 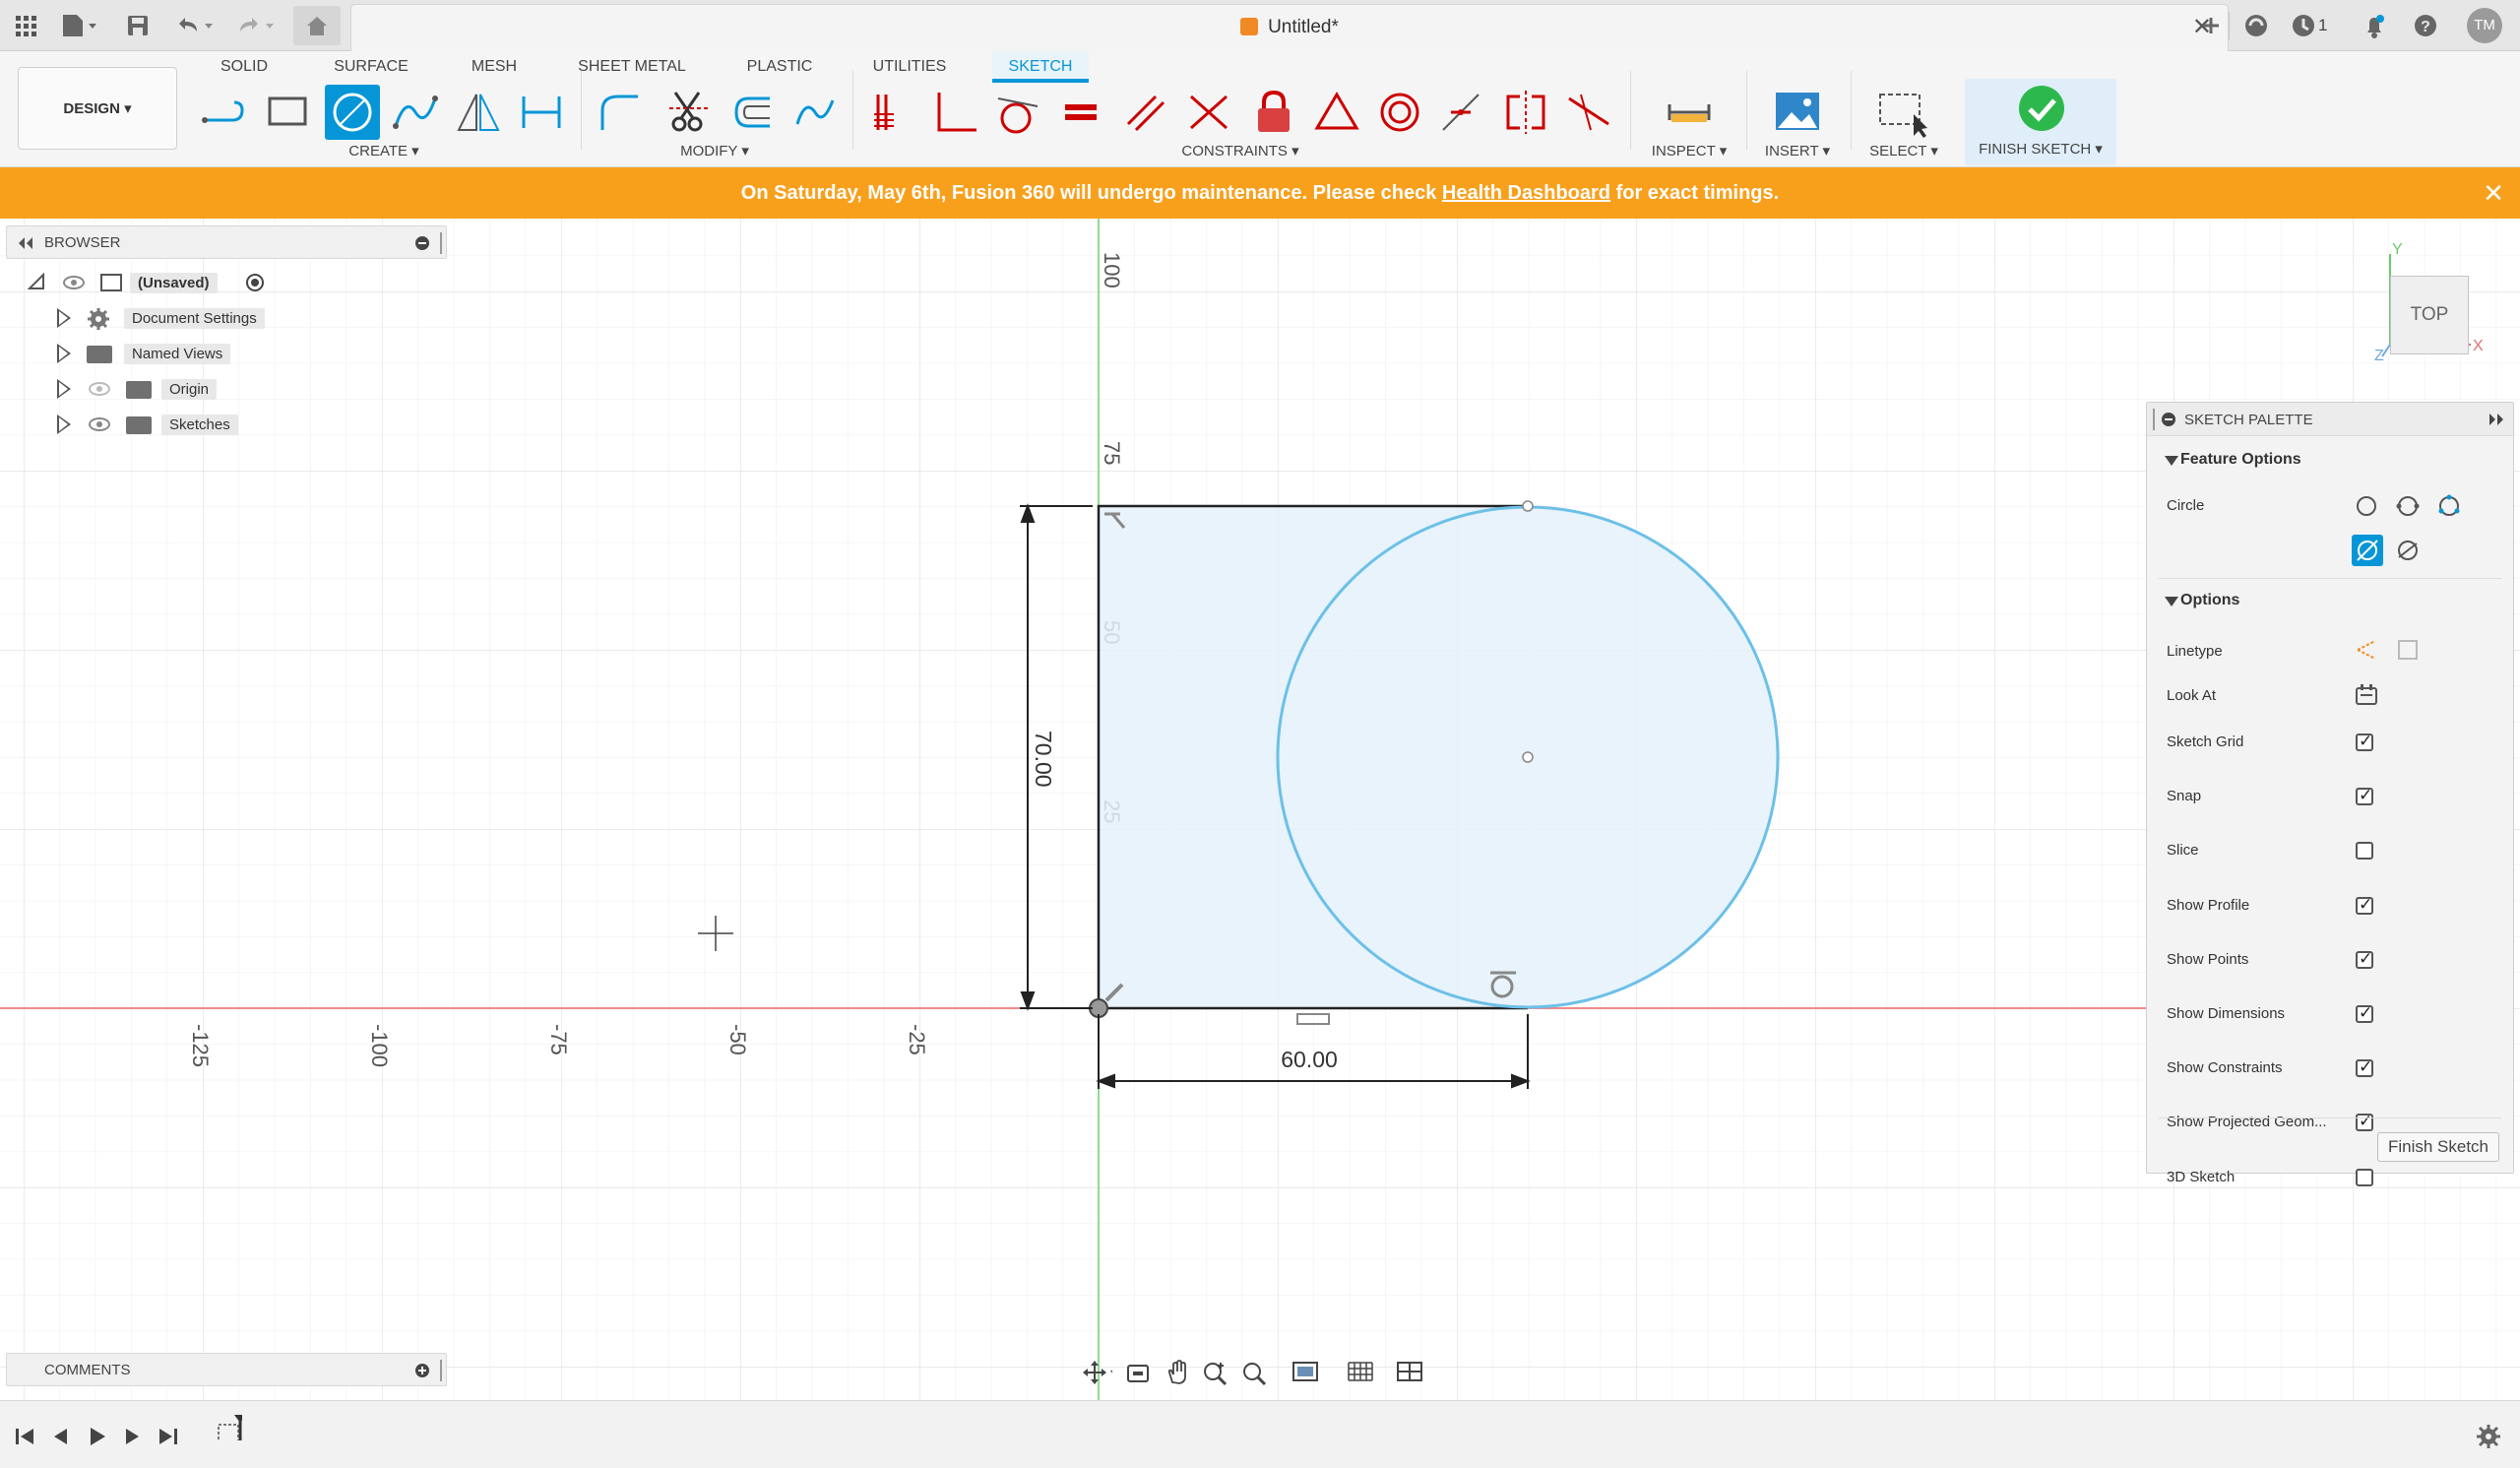 What do you see at coordinates (2154, 420) in the screenshot?
I see `panel-drag-handle` at bounding box center [2154, 420].